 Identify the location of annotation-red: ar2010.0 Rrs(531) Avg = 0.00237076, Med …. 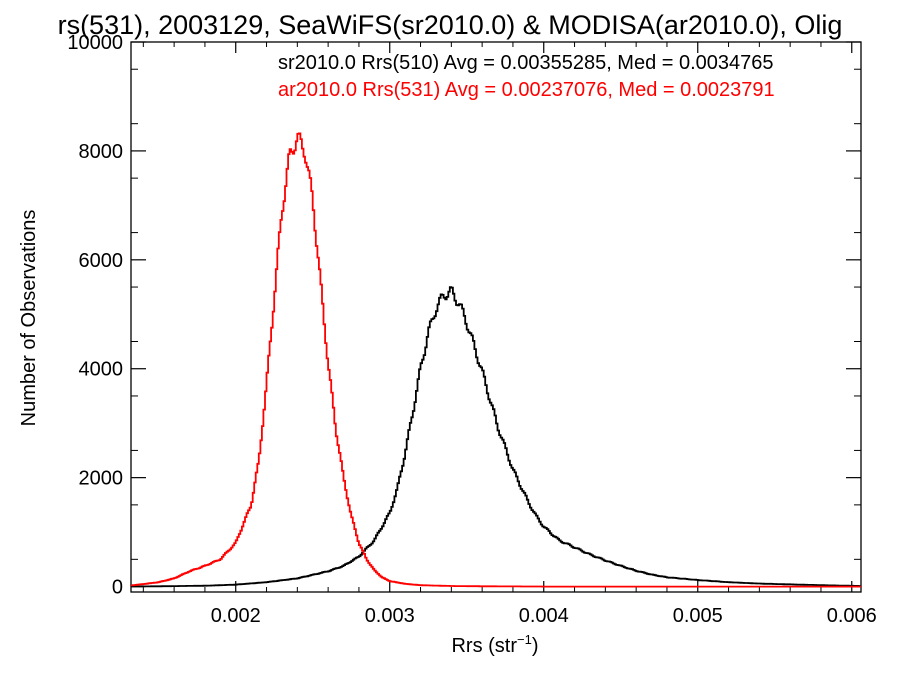
(526, 90).